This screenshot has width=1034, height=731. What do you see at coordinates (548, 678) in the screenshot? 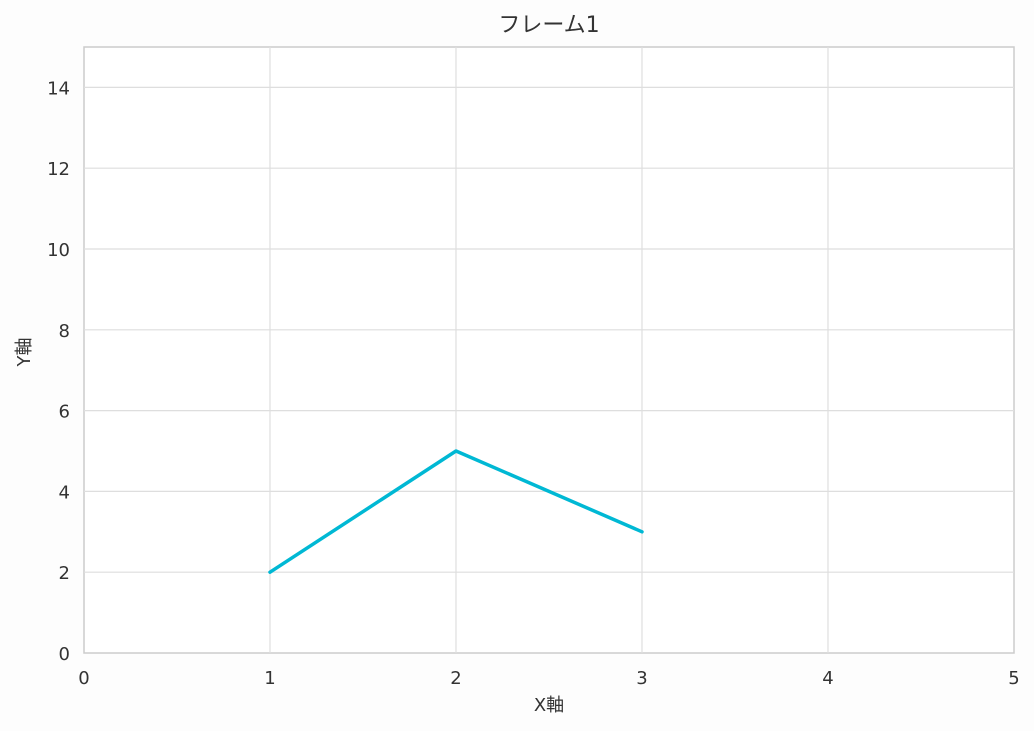
I see `x-tick-labels: 0 1 2 3 4 5` at bounding box center [548, 678].